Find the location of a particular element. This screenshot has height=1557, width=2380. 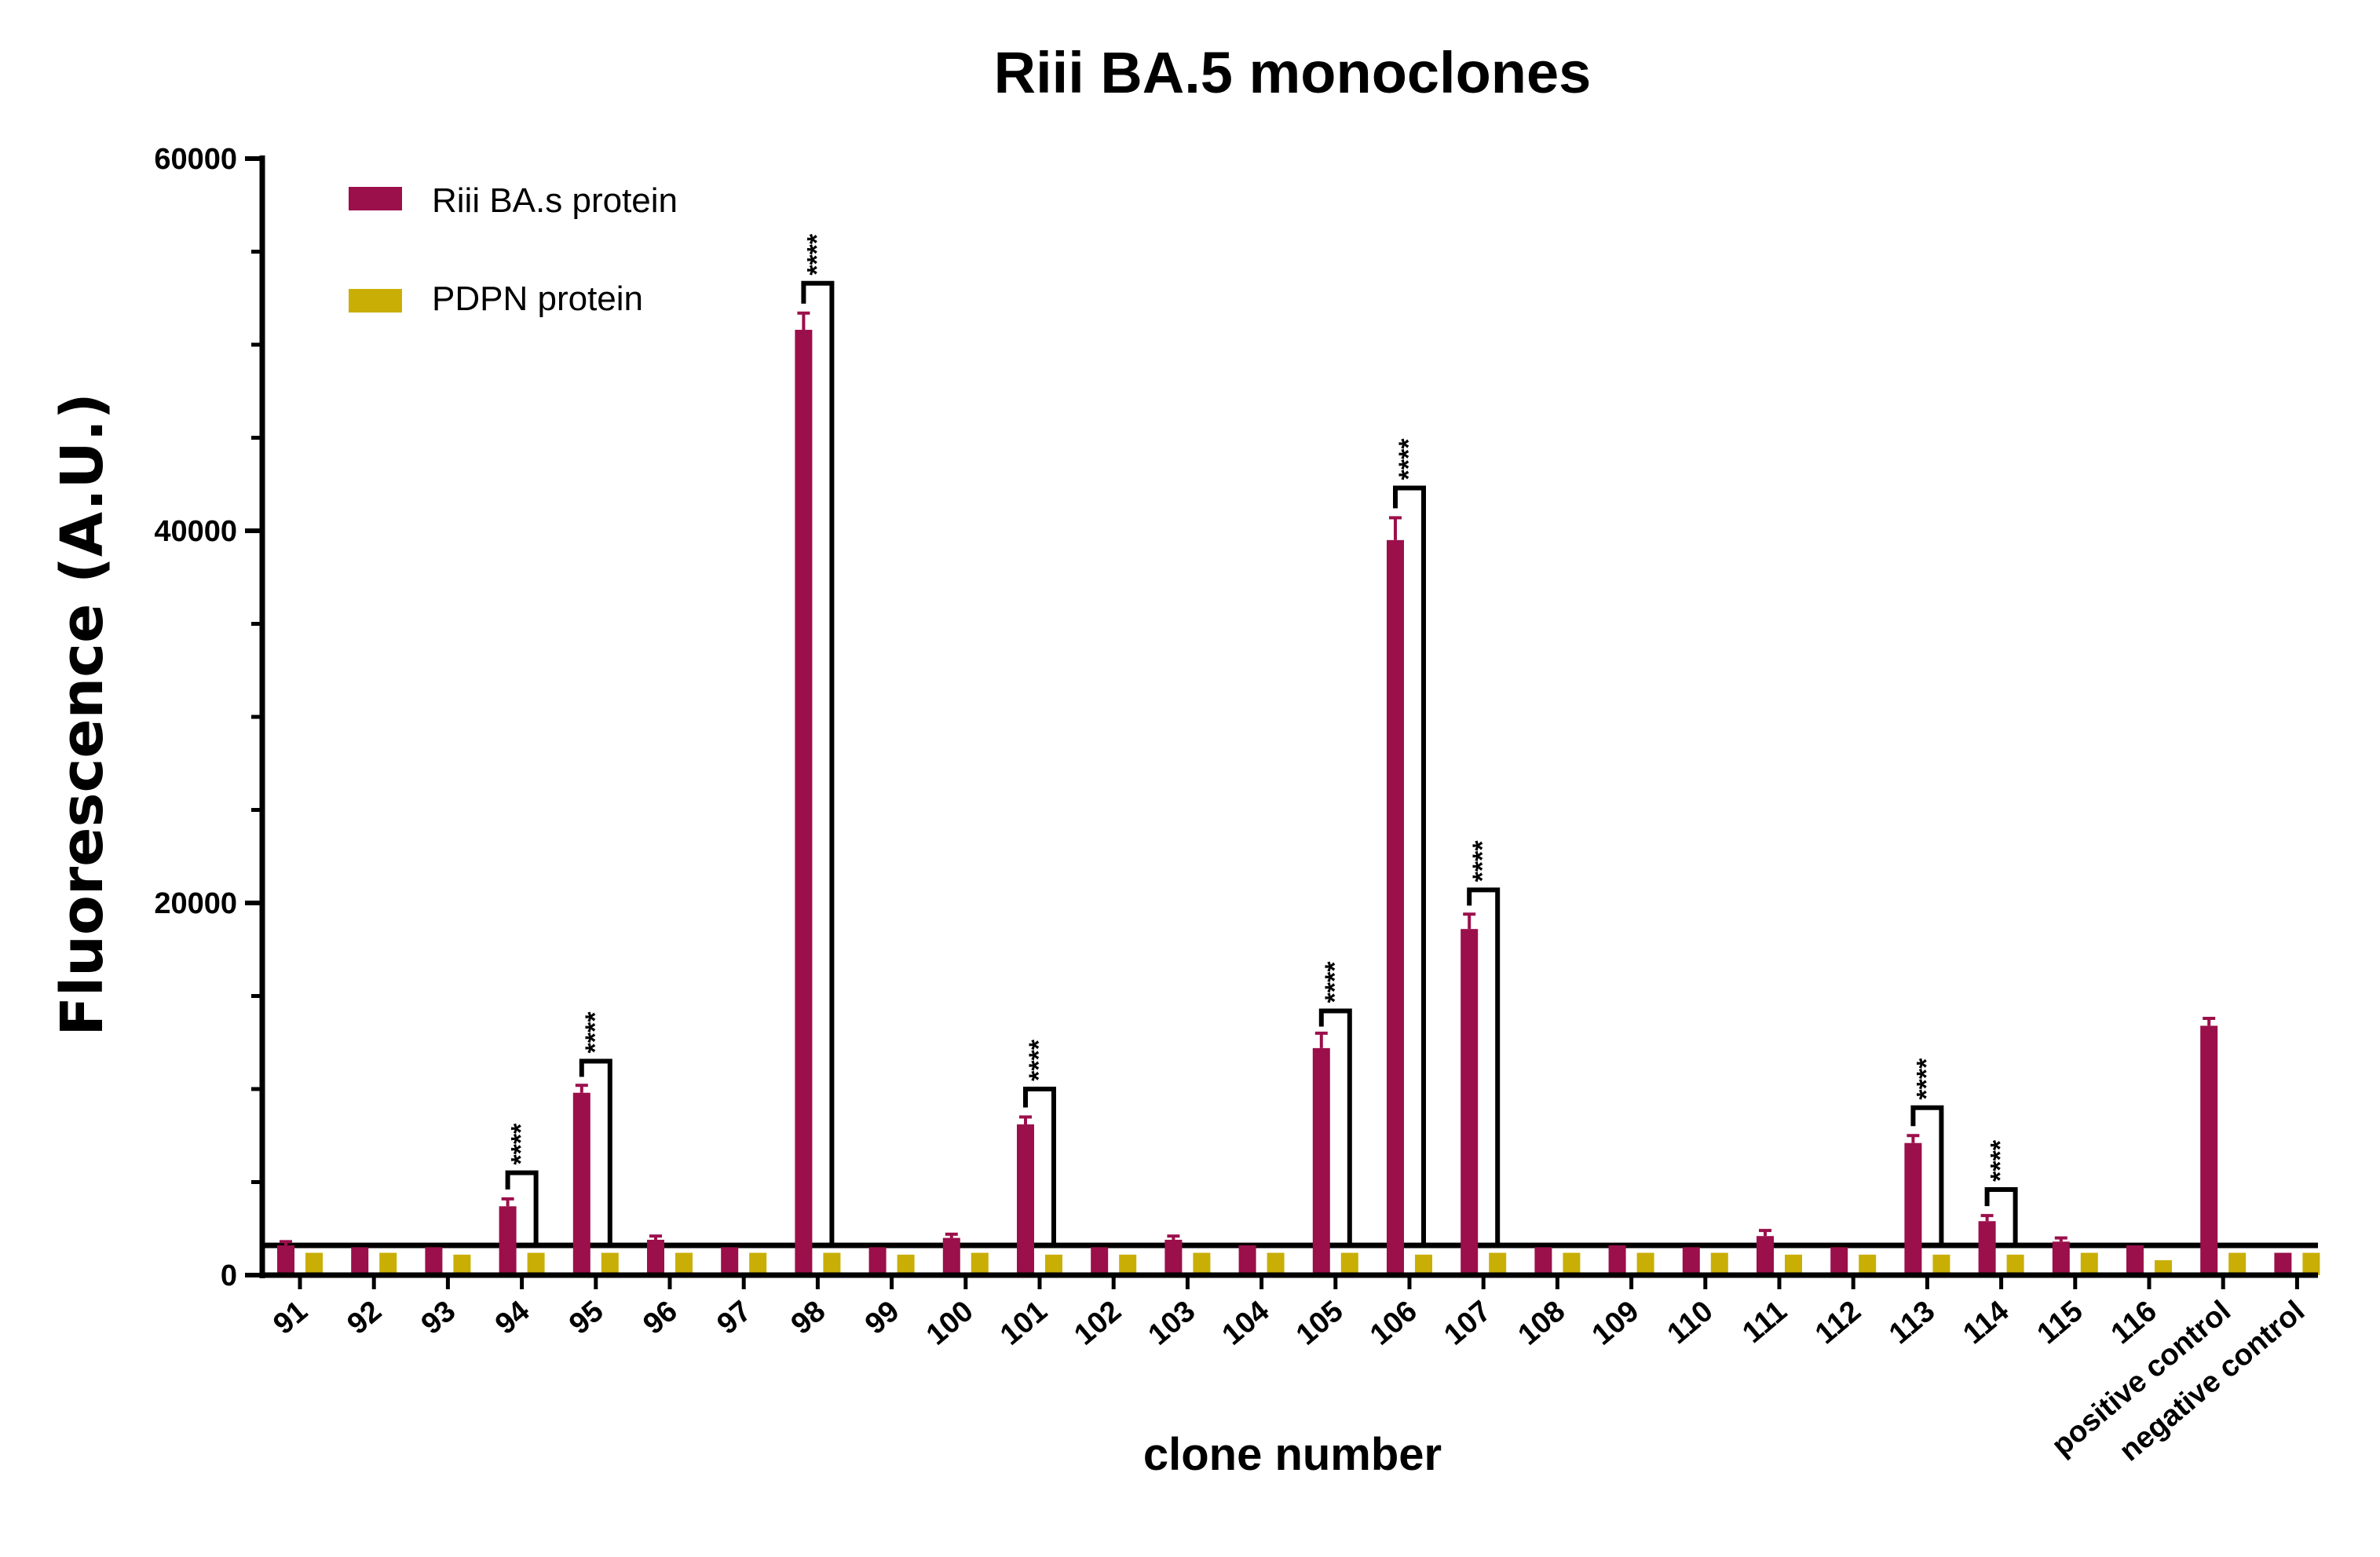

x-tick-label-108: 108 is located at coordinates (1542, 1323).